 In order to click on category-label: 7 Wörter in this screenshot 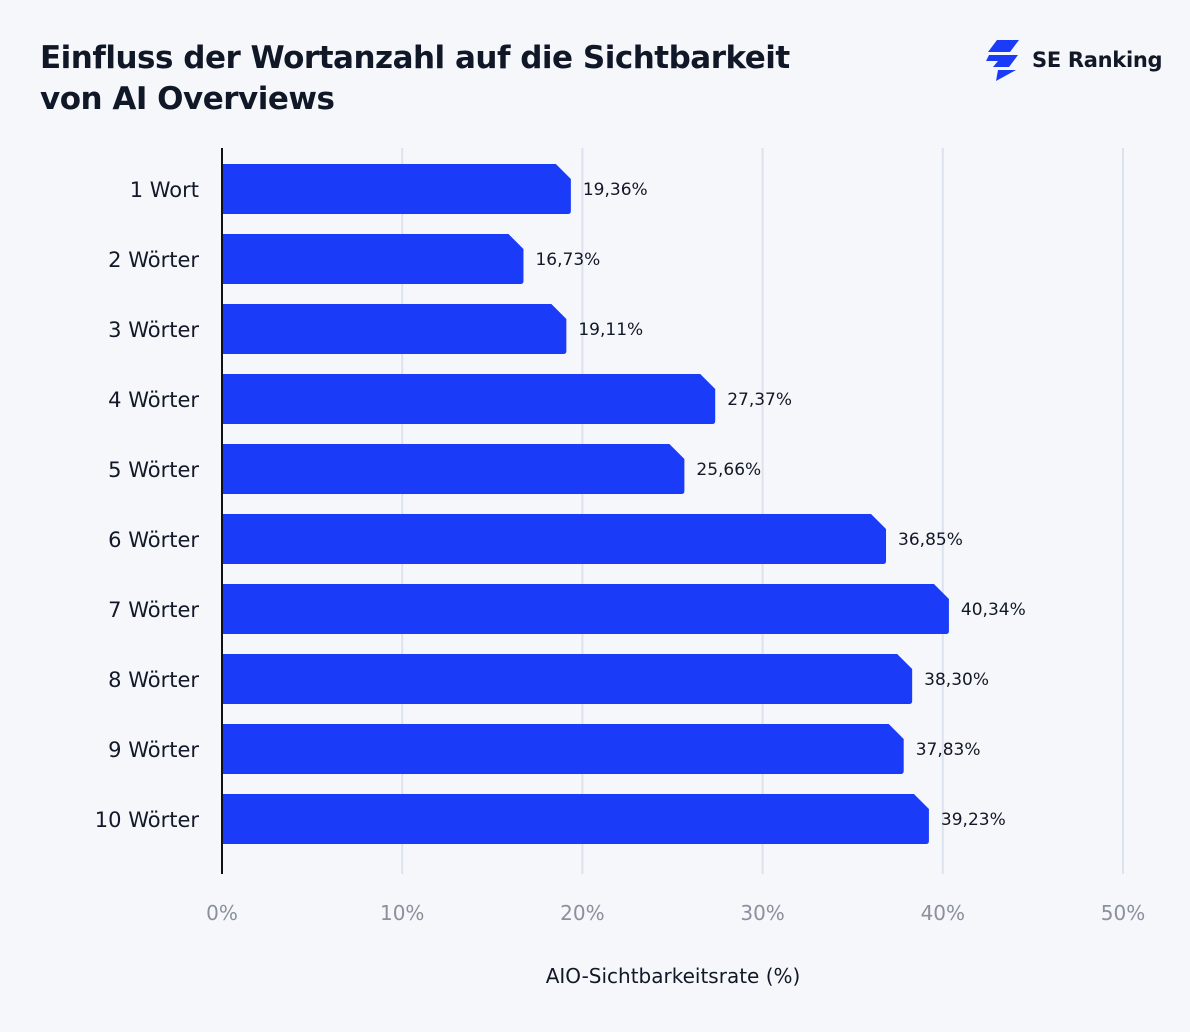, I will do `click(153, 610)`.